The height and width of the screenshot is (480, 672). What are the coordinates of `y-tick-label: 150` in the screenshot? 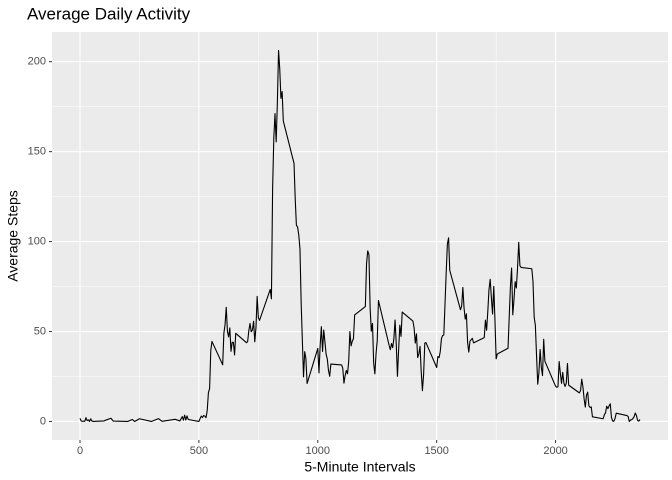 It's located at (37, 152).